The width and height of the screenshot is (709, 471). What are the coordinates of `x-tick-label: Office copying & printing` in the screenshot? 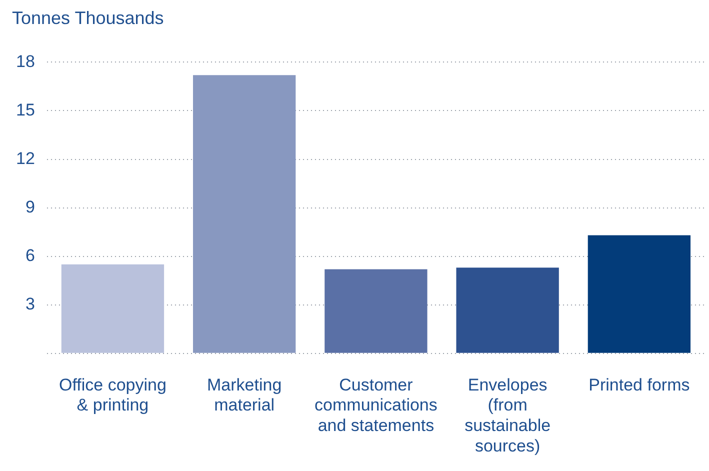 It's located at (112, 395).